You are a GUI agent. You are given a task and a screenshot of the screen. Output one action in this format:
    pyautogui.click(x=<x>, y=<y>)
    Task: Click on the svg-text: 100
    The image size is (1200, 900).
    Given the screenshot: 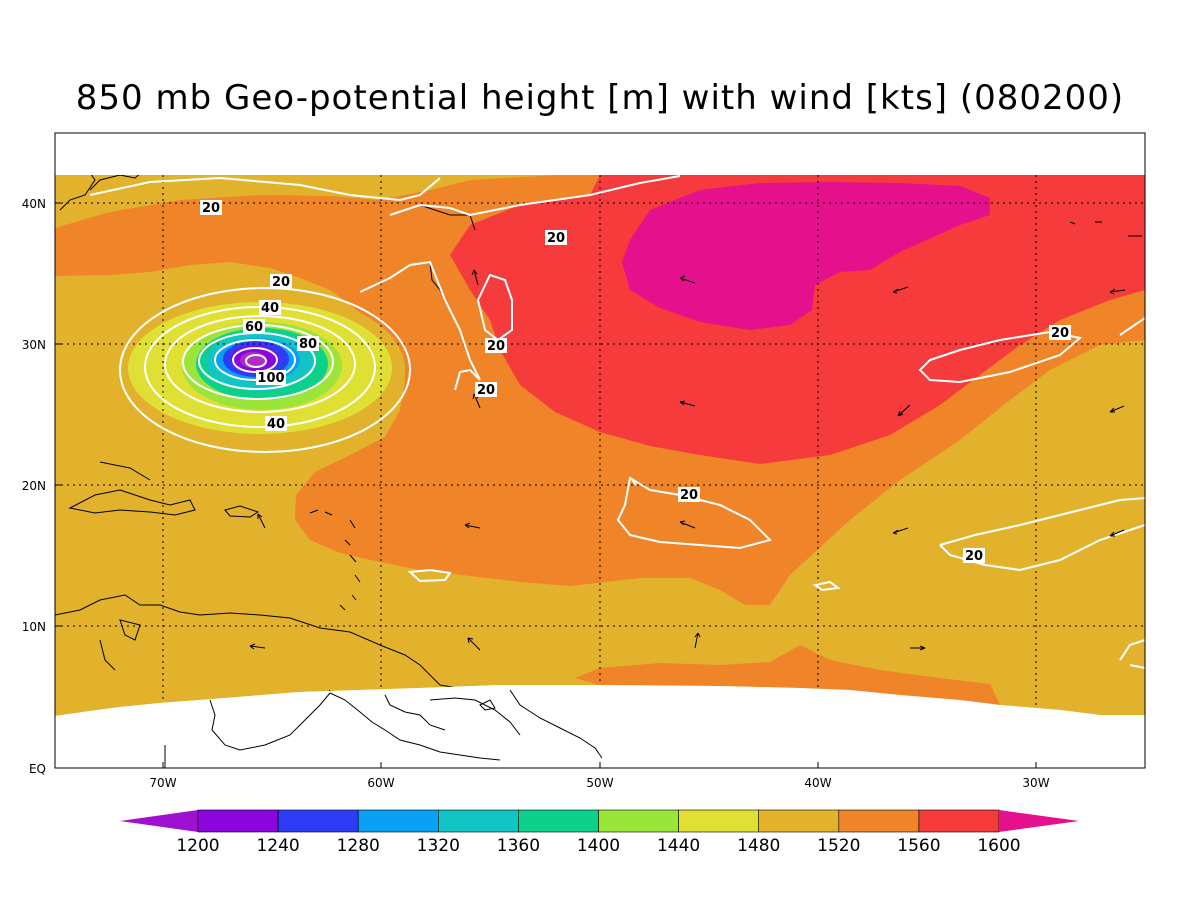 What is the action you would take?
    pyautogui.click(x=270, y=378)
    